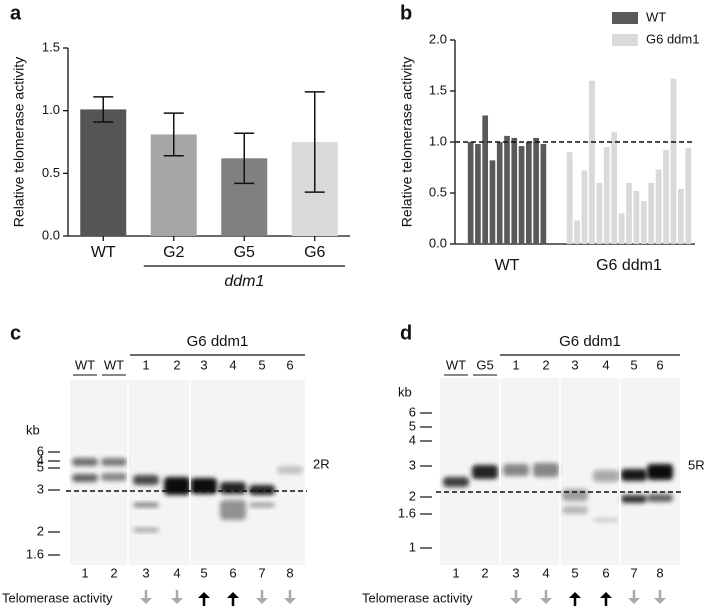 The image size is (709, 608). Describe the element at coordinates (438, 38) in the screenshot. I see `y-tick-label: 2.0` at that location.